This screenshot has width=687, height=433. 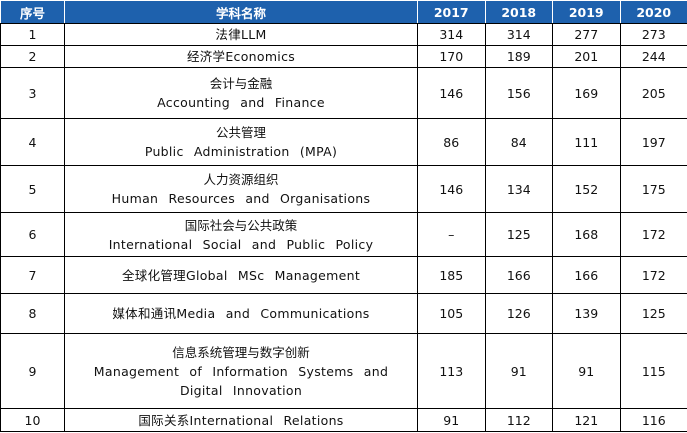 What do you see at coordinates (586, 12) in the screenshot?
I see `header-year-2019: 2019` at bounding box center [586, 12].